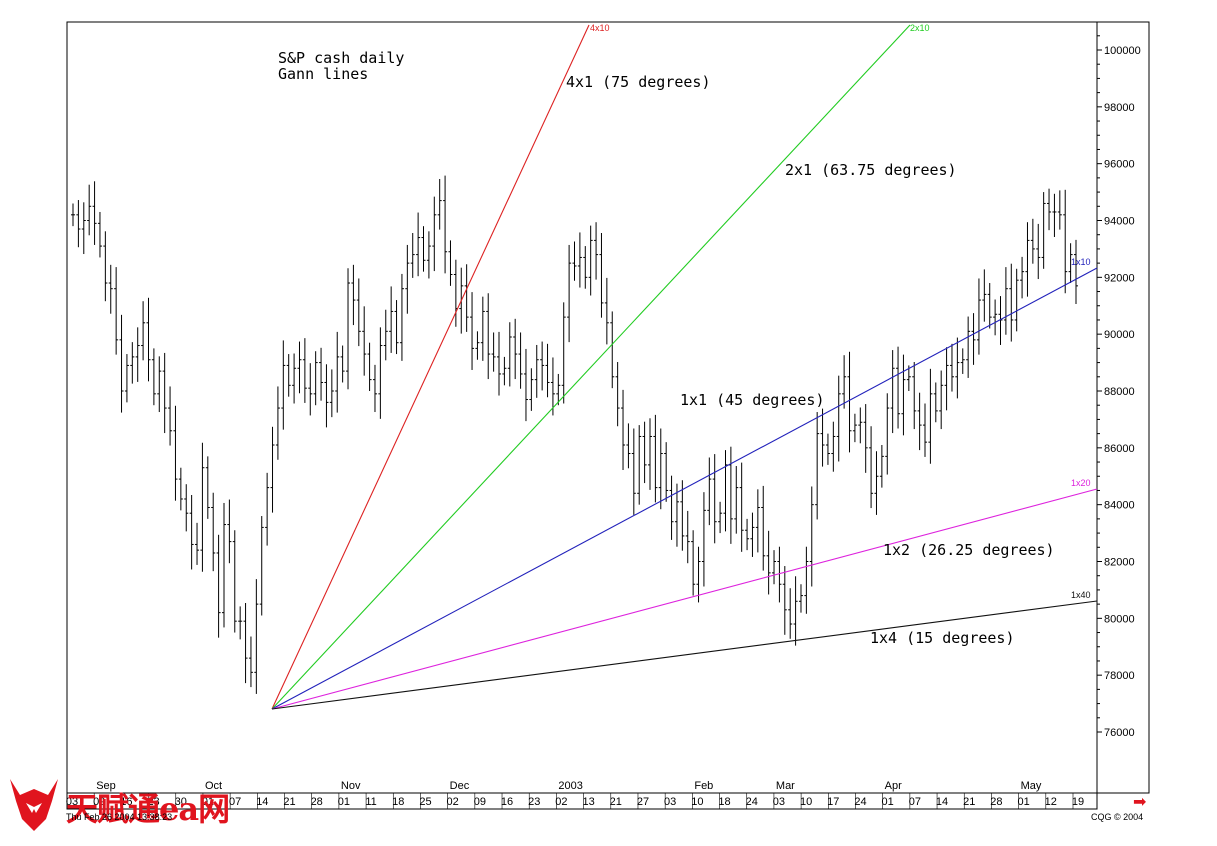 The height and width of the screenshot is (846, 1217). Describe the element at coordinates (341, 58) in the screenshot. I see `chart-title: S&P cash daily` at that location.